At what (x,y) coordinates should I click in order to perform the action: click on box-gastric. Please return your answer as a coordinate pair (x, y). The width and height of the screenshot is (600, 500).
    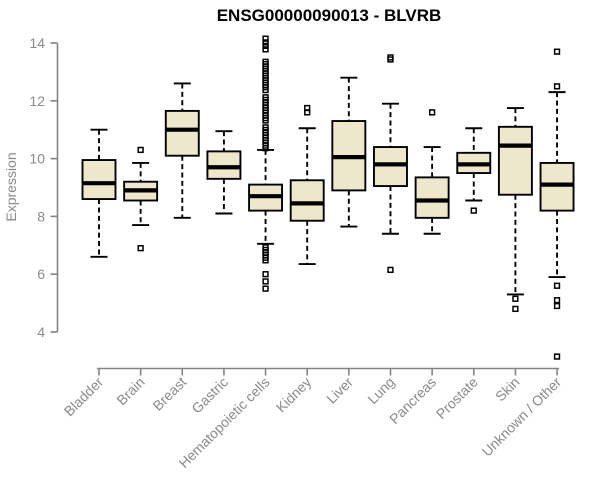
    Looking at the image, I should click on (224, 165).